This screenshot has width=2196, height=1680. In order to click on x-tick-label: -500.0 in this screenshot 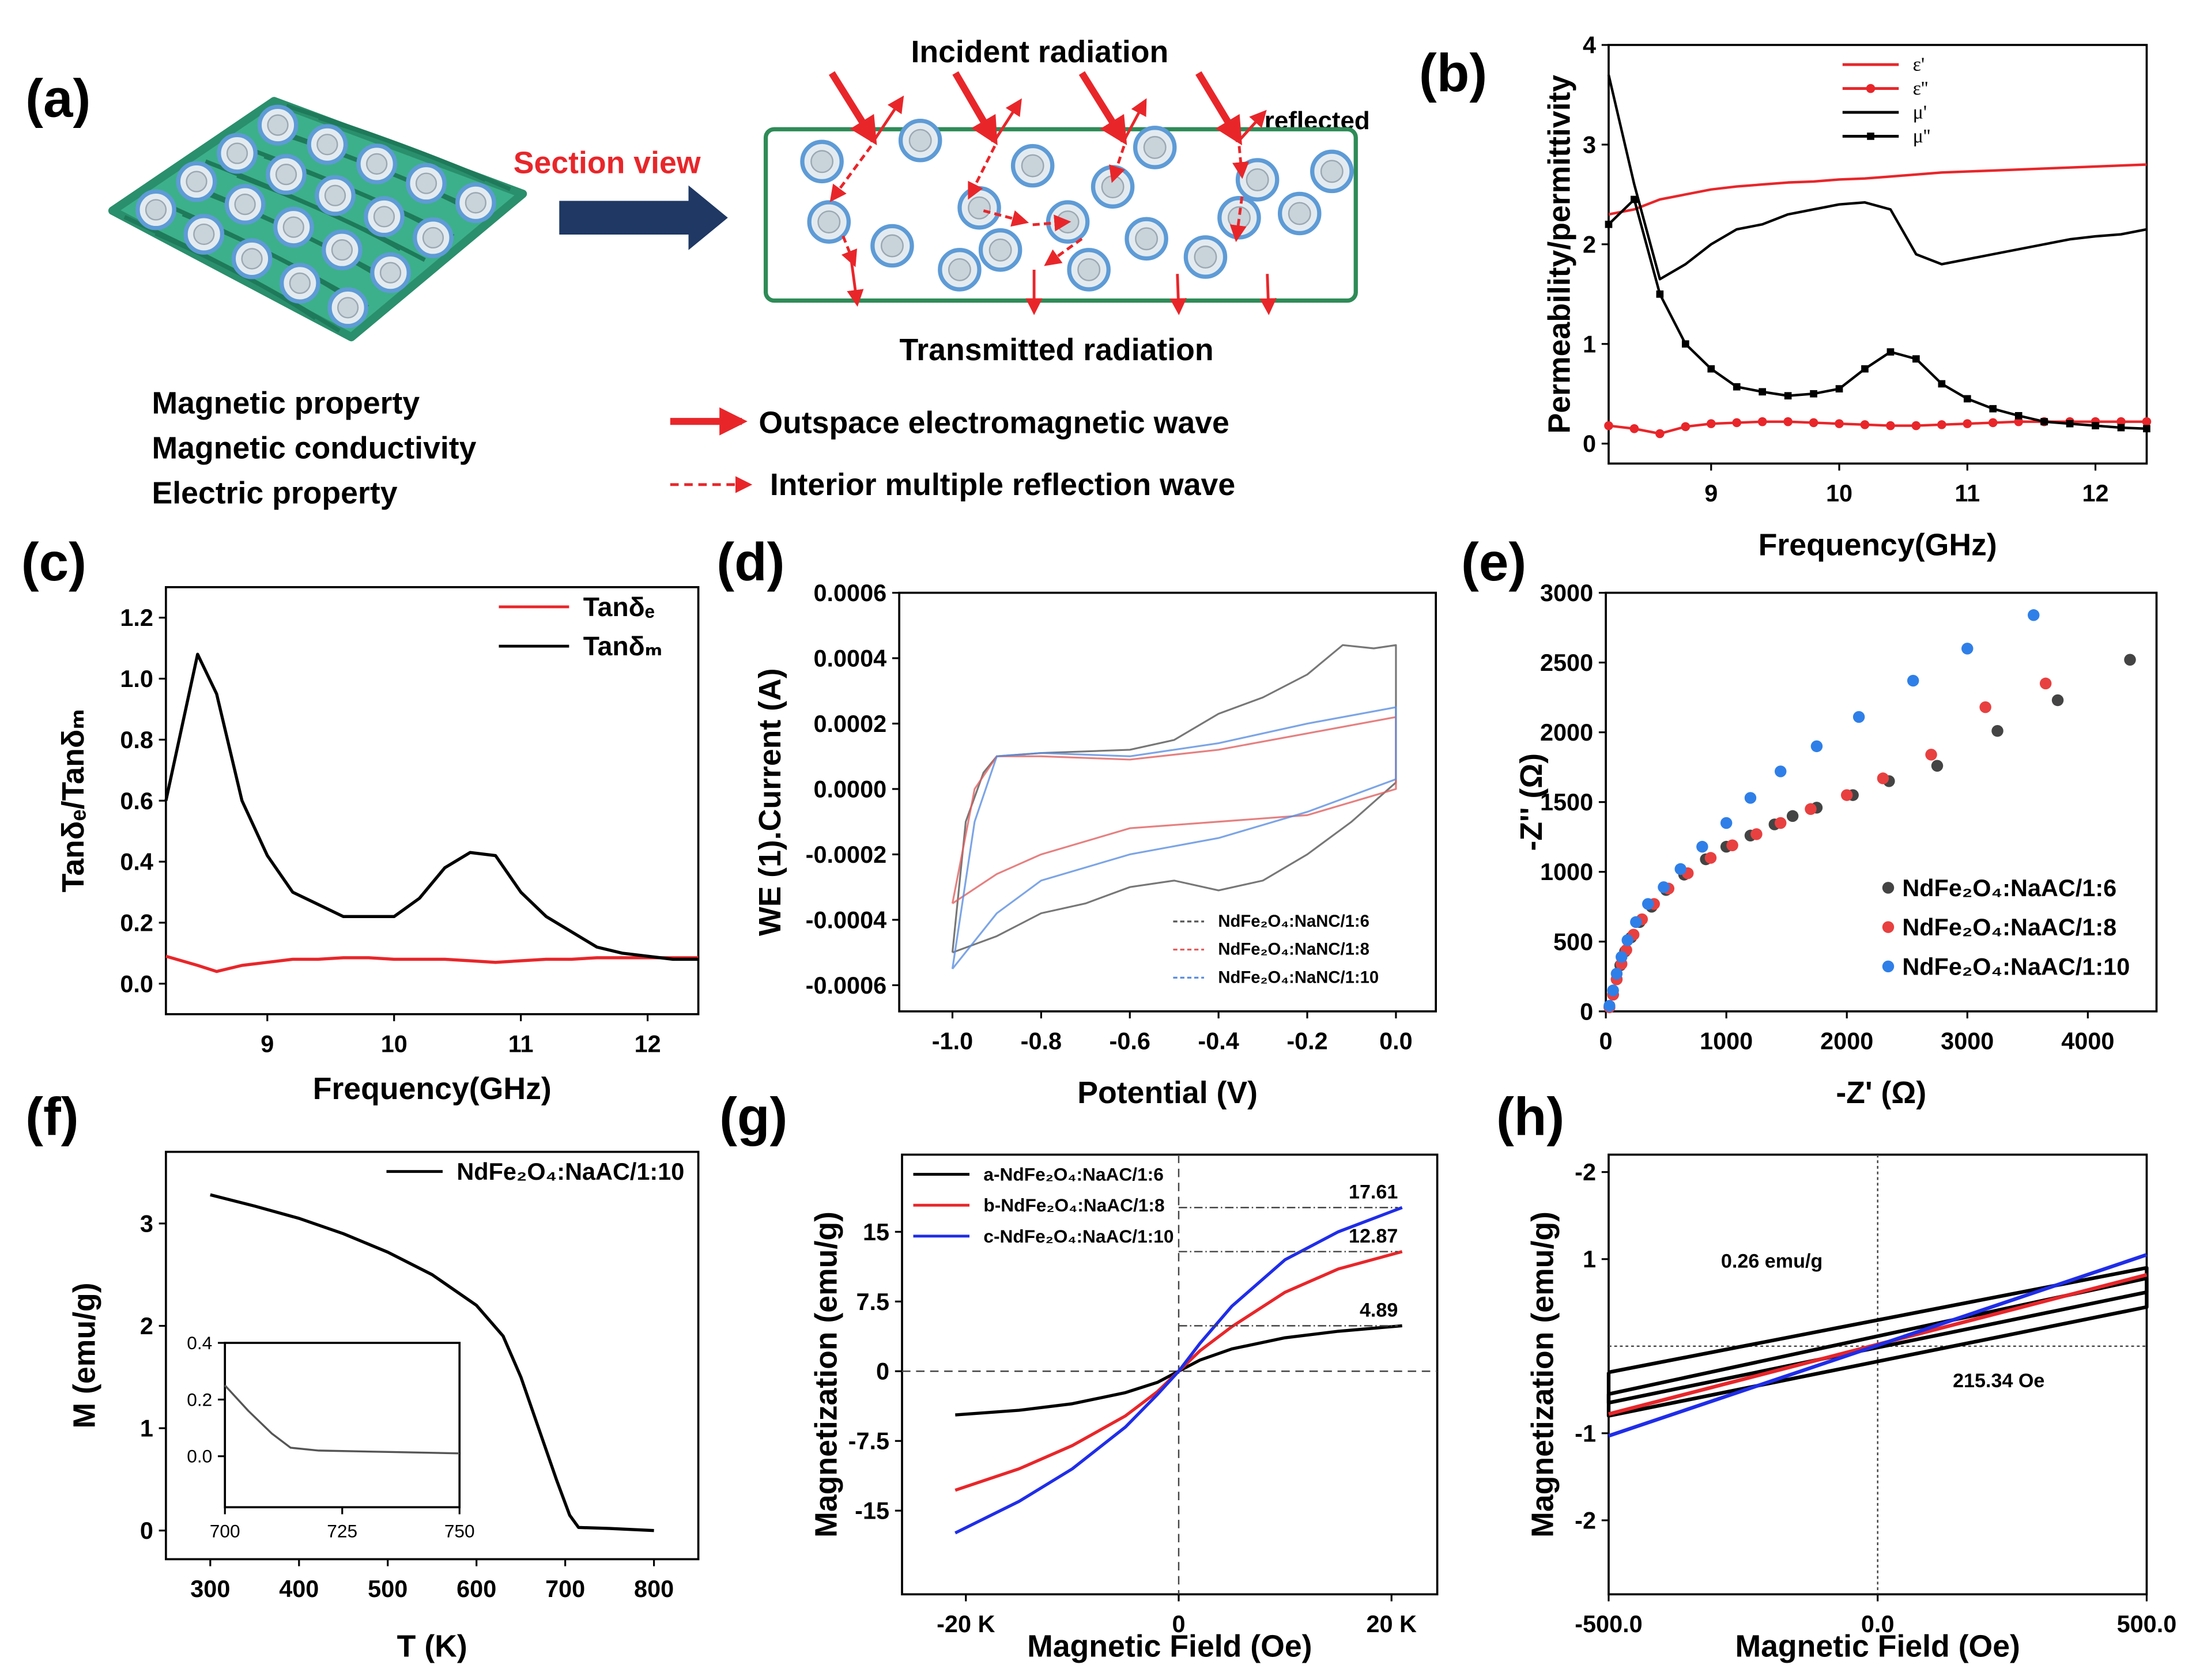, I will do `click(1608, 1624)`.